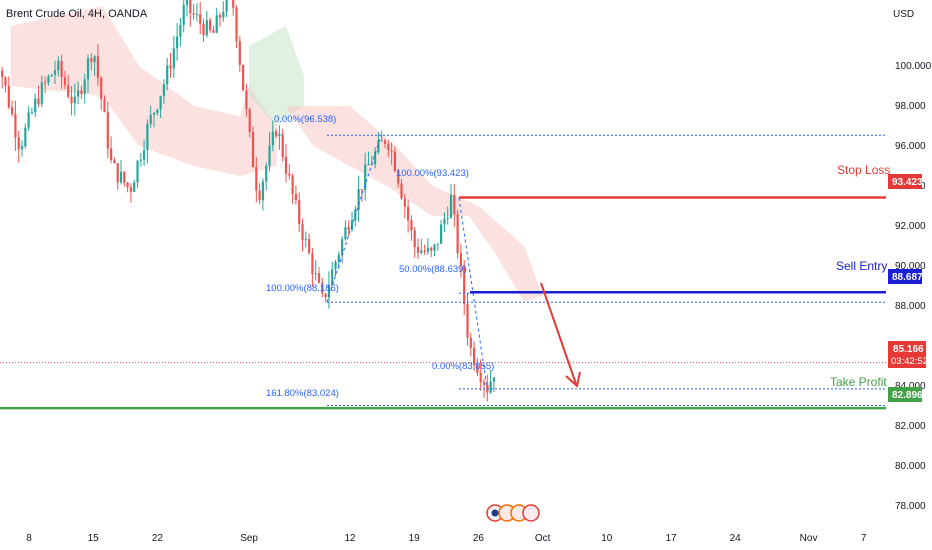  Describe the element at coordinates (913, 66) in the screenshot. I see `y-tick-label: 100.000` at that location.